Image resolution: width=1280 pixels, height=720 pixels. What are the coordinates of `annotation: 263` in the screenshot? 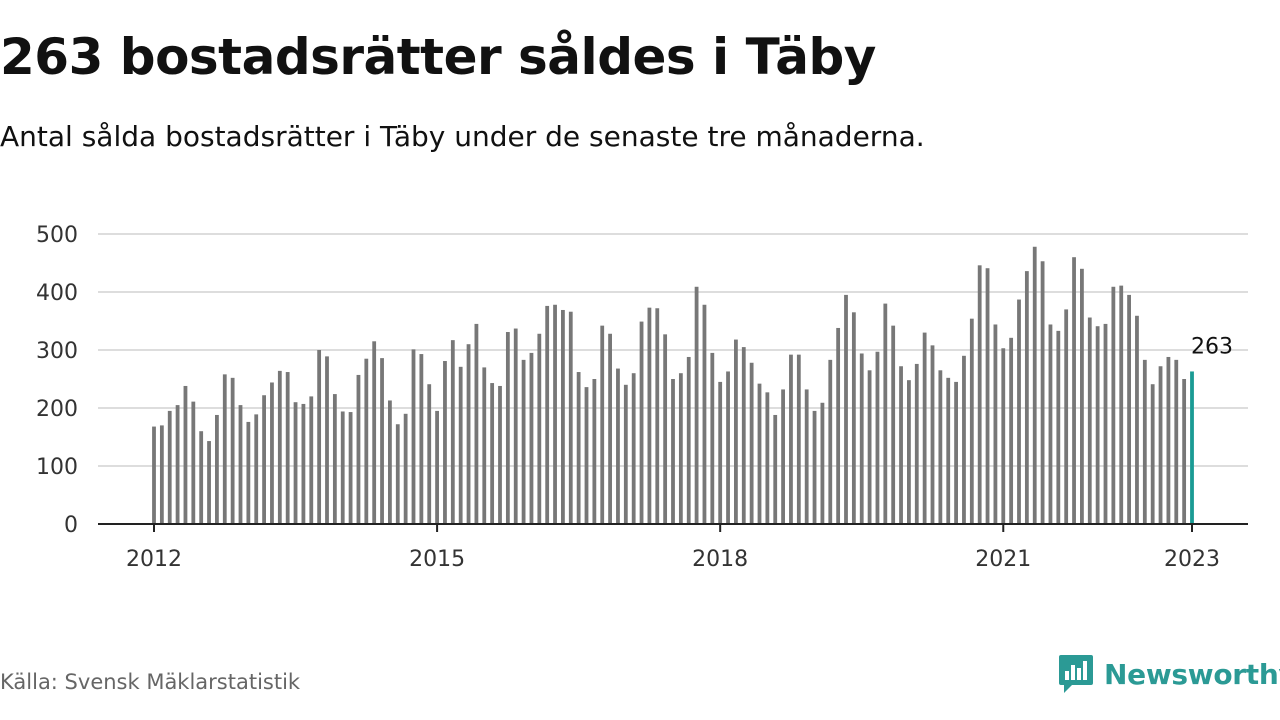 It's located at (1212, 346).